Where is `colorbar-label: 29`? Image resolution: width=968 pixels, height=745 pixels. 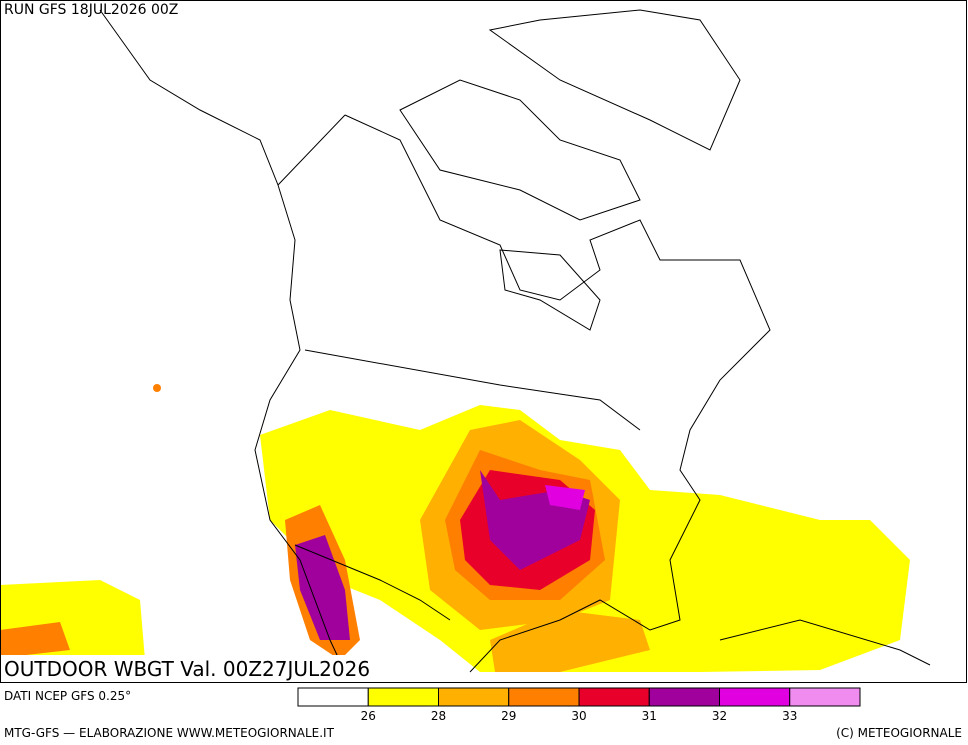 colorbar-label: 29 is located at coordinates (508, 716).